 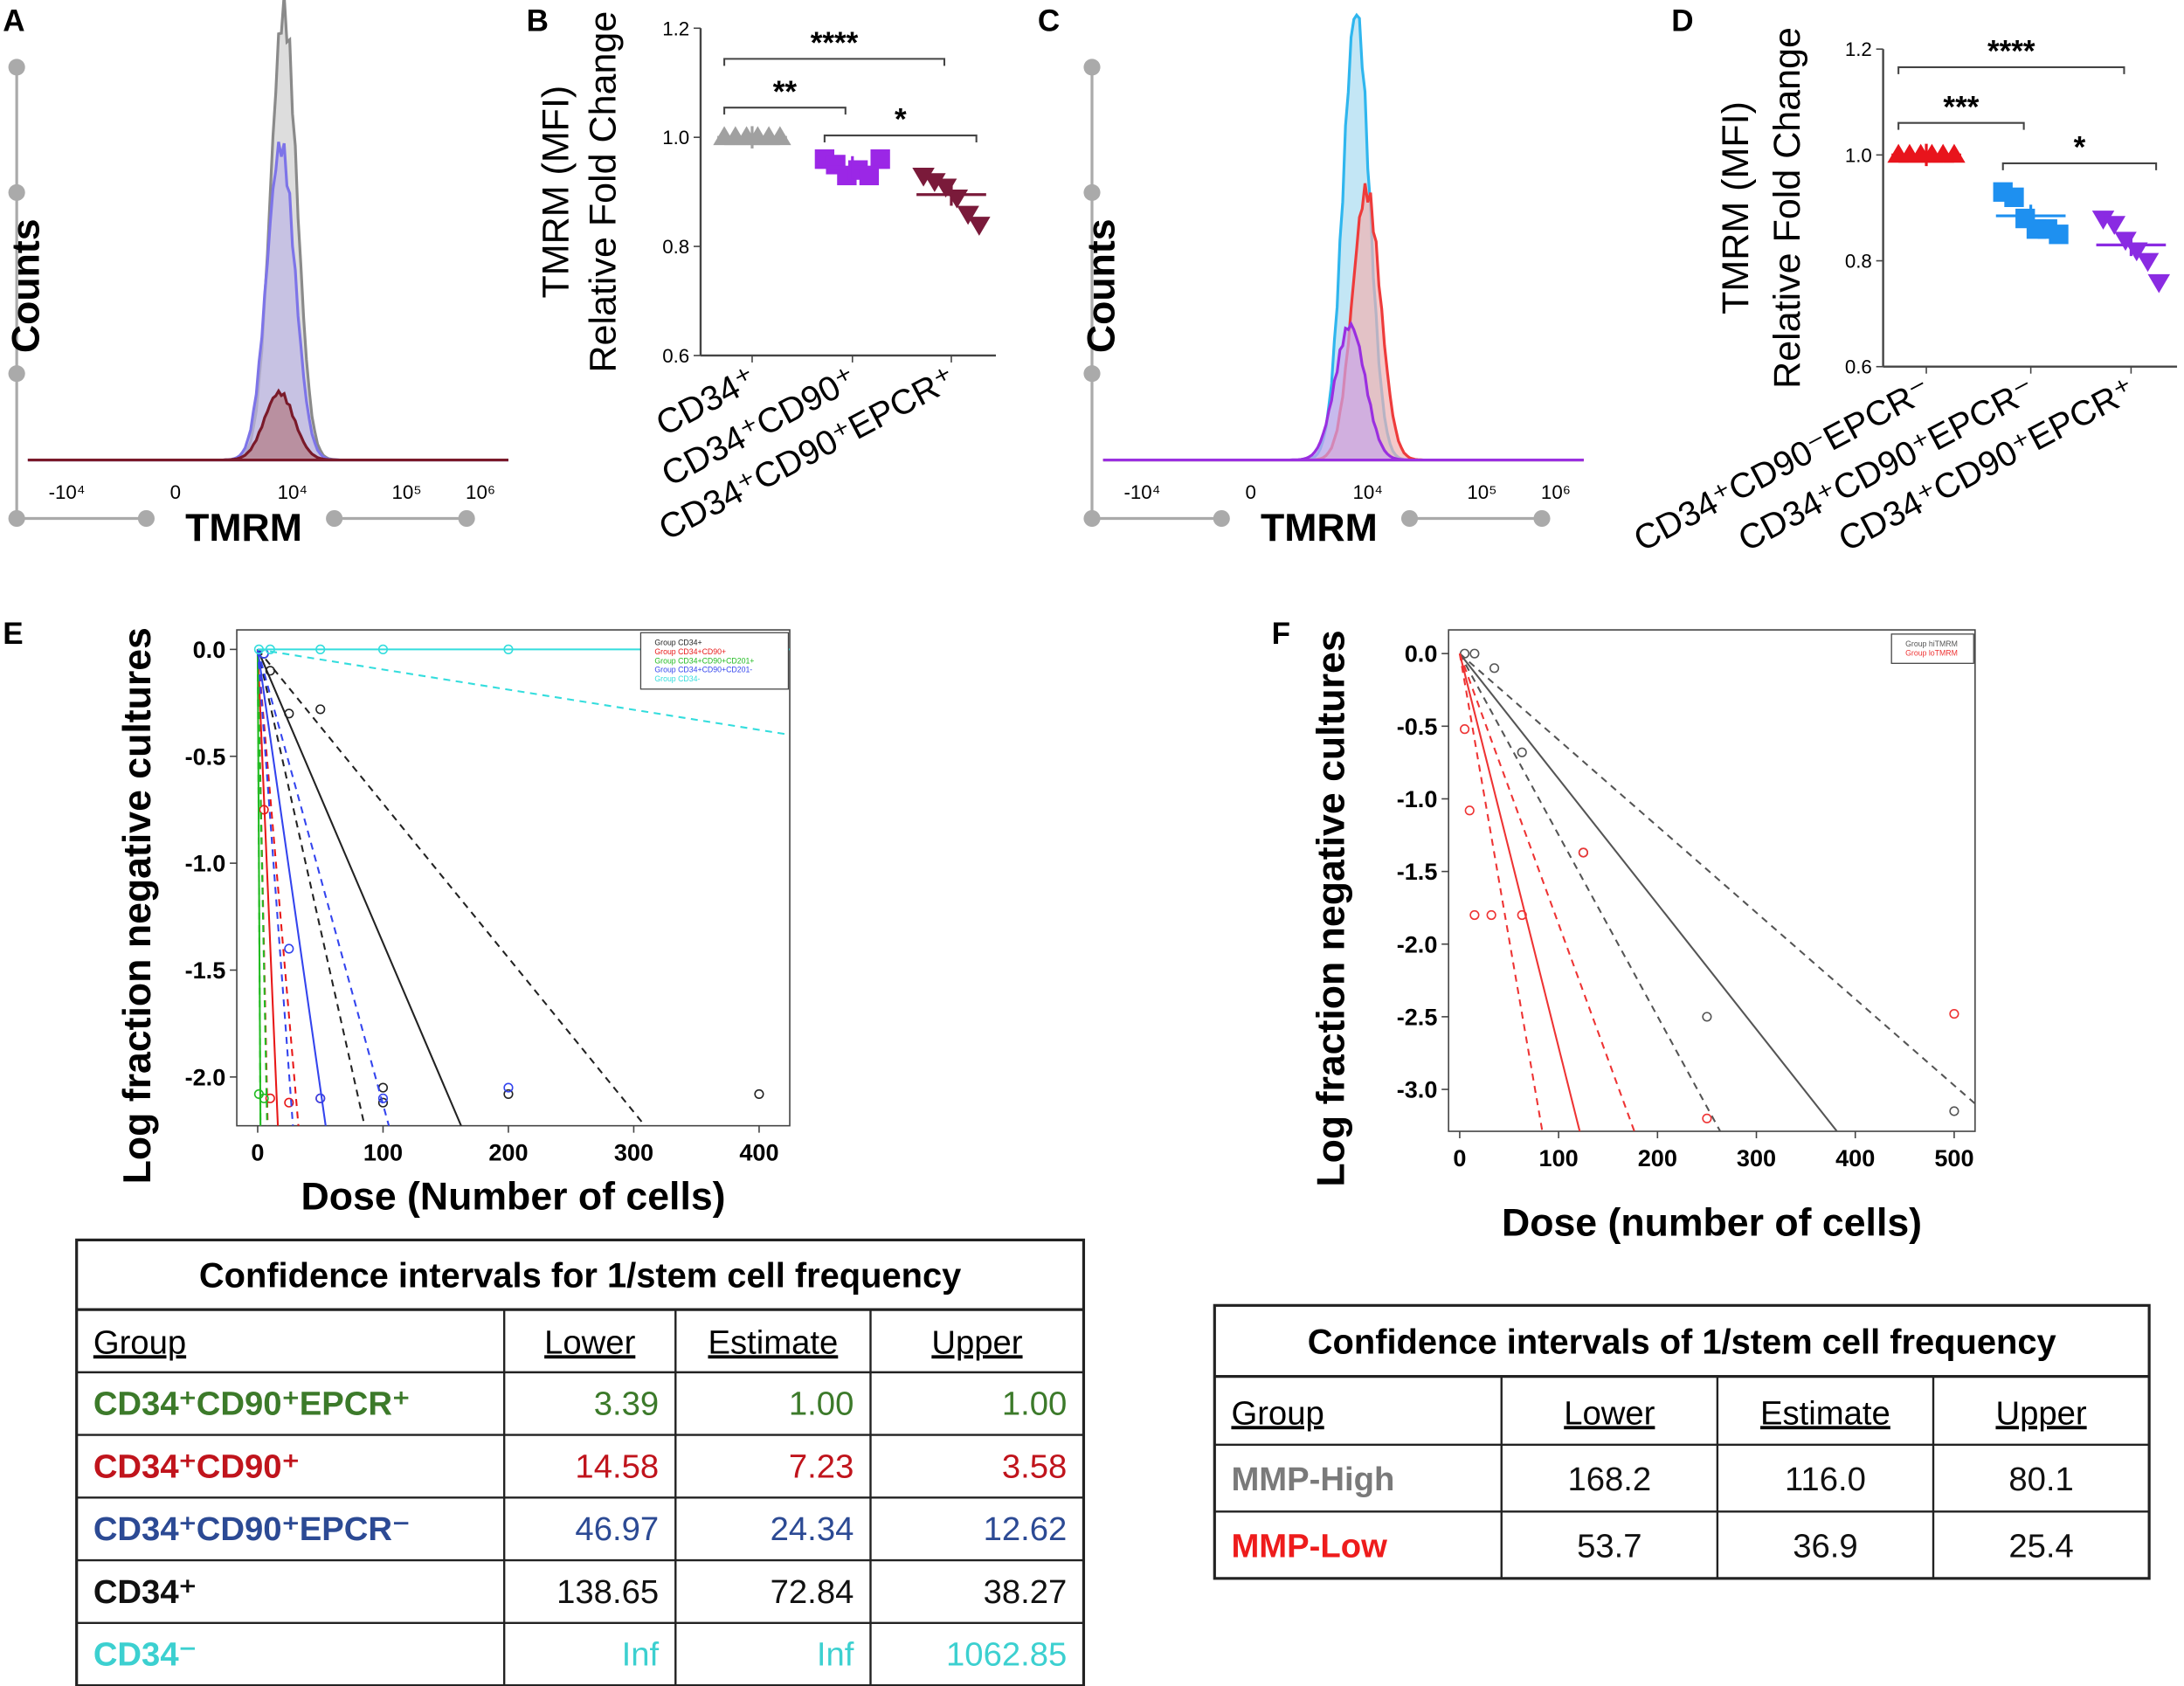 What do you see at coordinates (626, 1404) in the screenshot?
I see `table-cell-lower: 3.39` at bounding box center [626, 1404].